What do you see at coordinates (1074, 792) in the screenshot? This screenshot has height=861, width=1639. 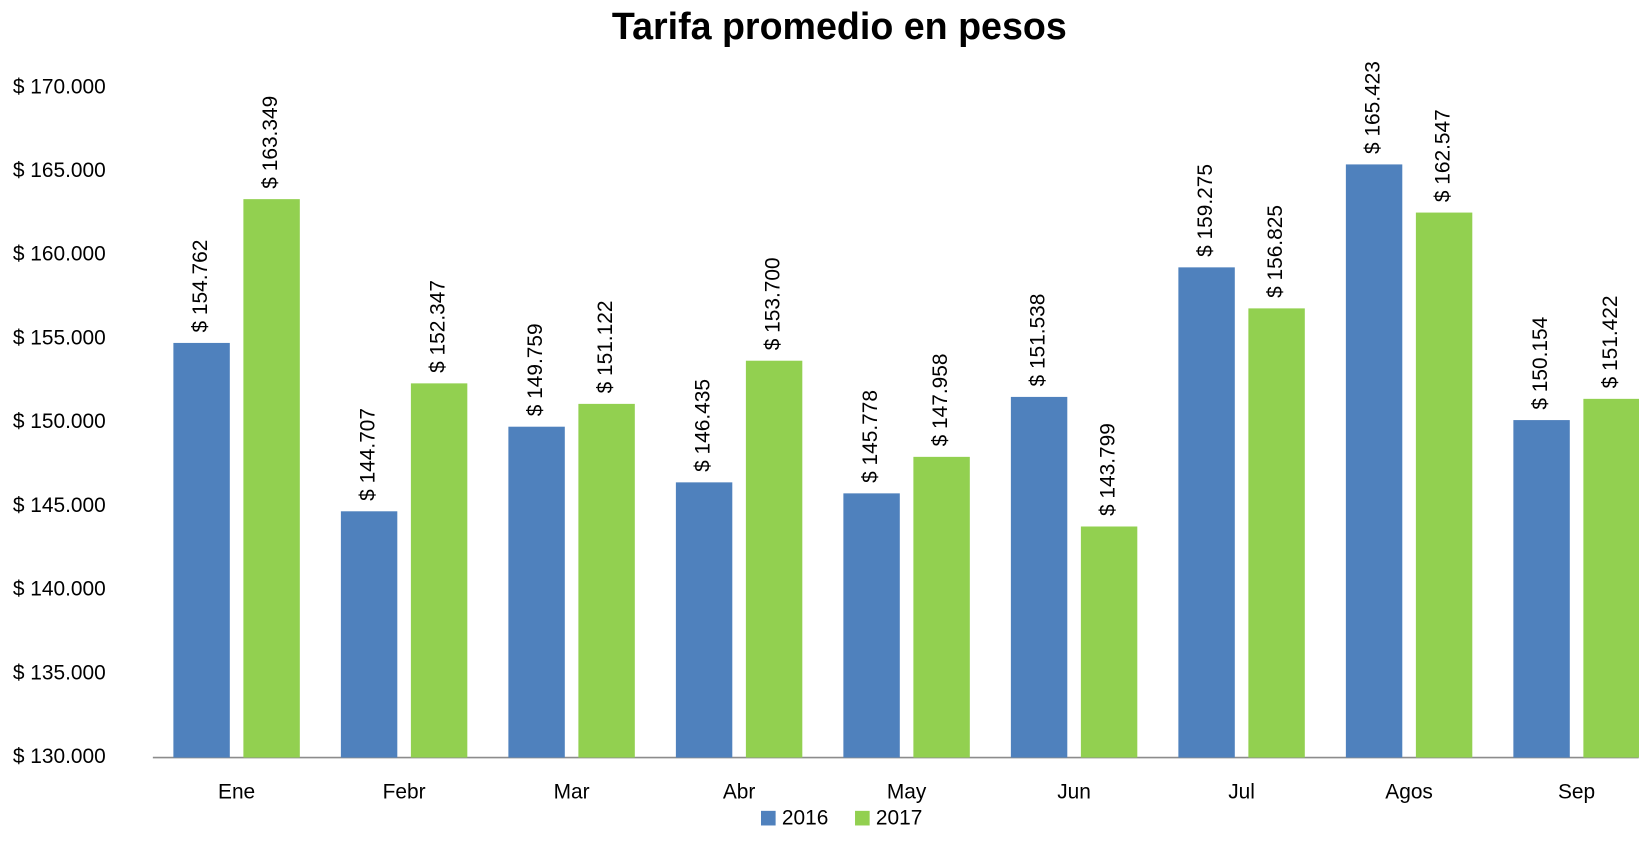 I see `x-tick-label: Jun` at bounding box center [1074, 792].